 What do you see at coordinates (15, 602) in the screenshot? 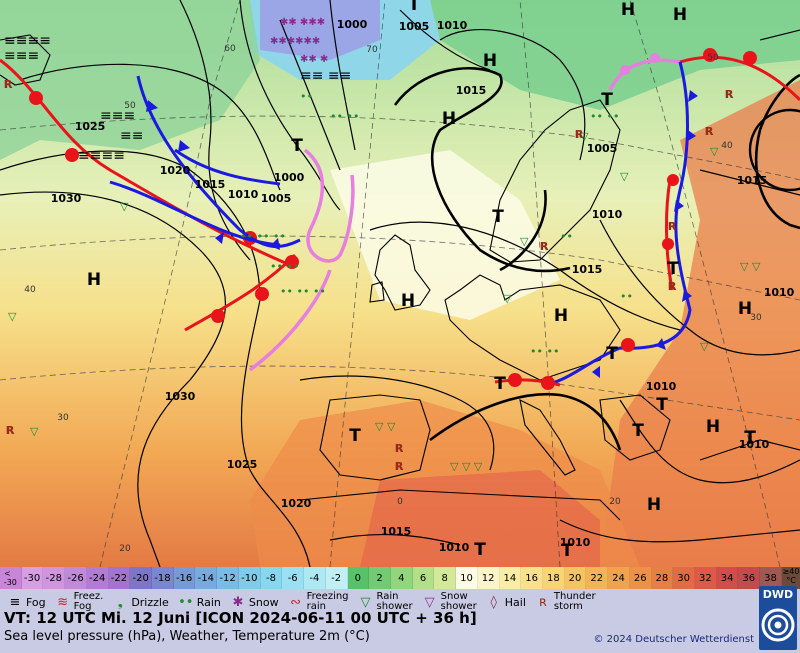
I see `fog-icon: ≡` at bounding box center [15, 602].